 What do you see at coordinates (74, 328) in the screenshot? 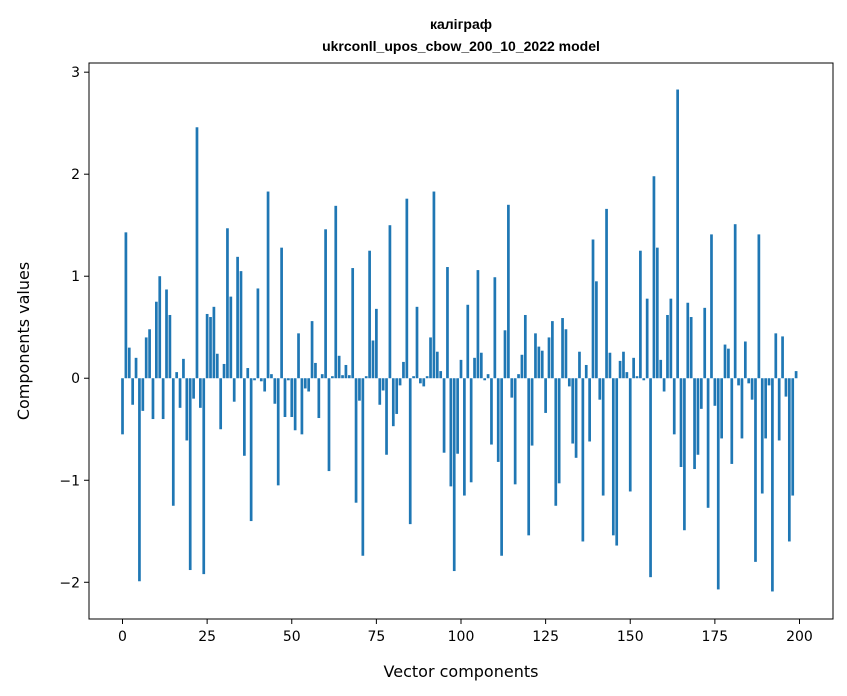
I see `y-axis: −2 −1 0 1 2 3` at bounding box center [74, 328].